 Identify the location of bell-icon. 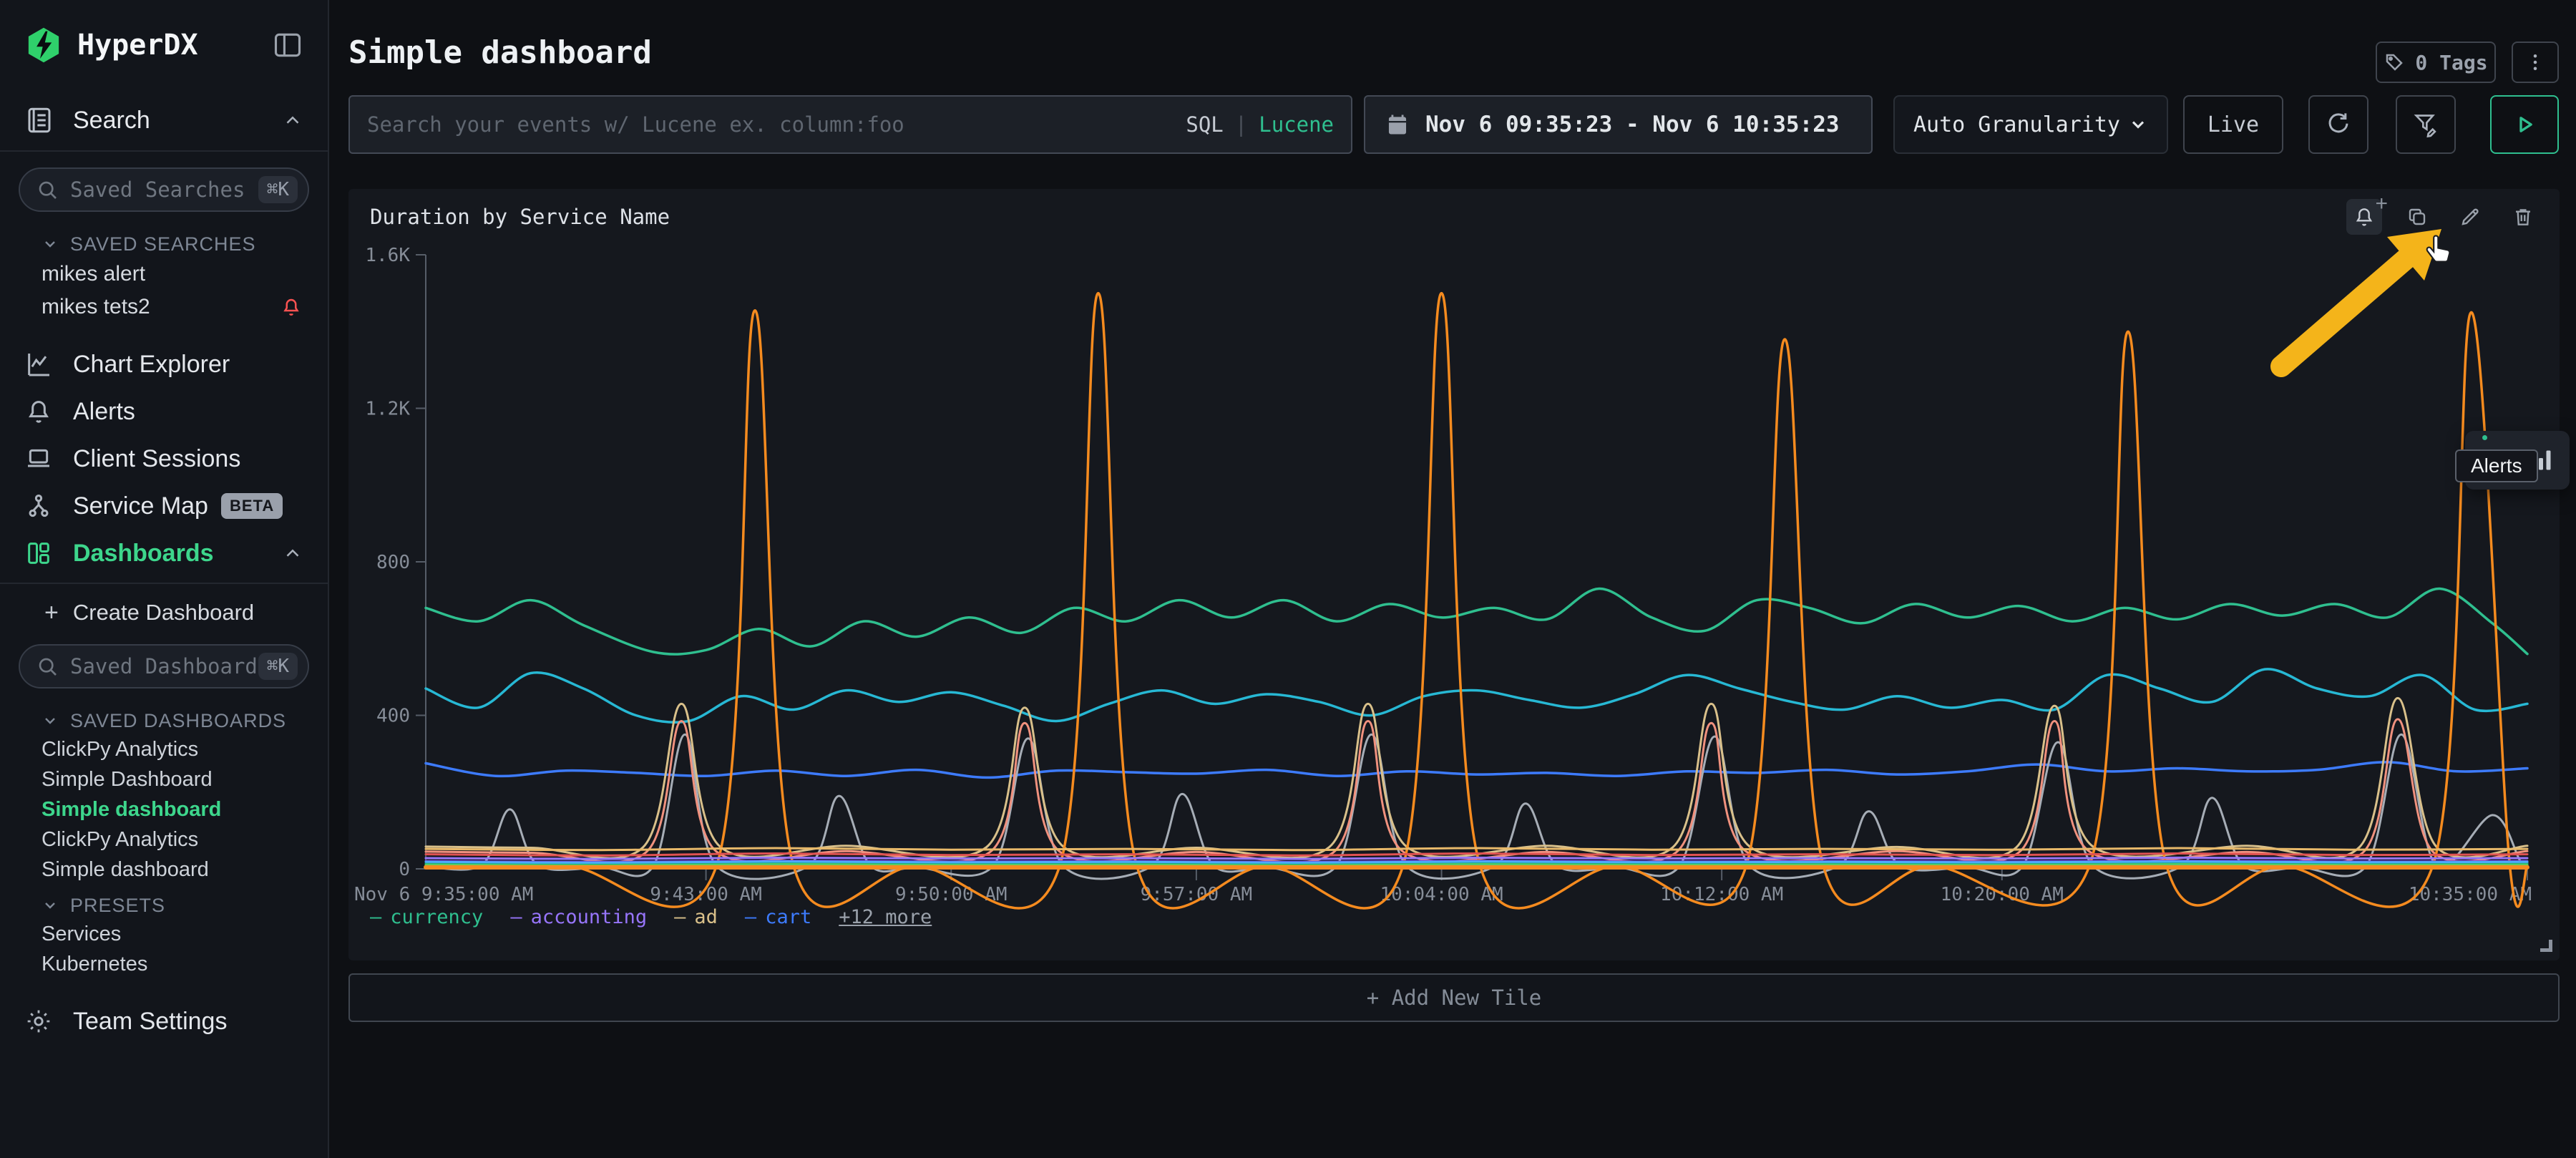
(39, 412).